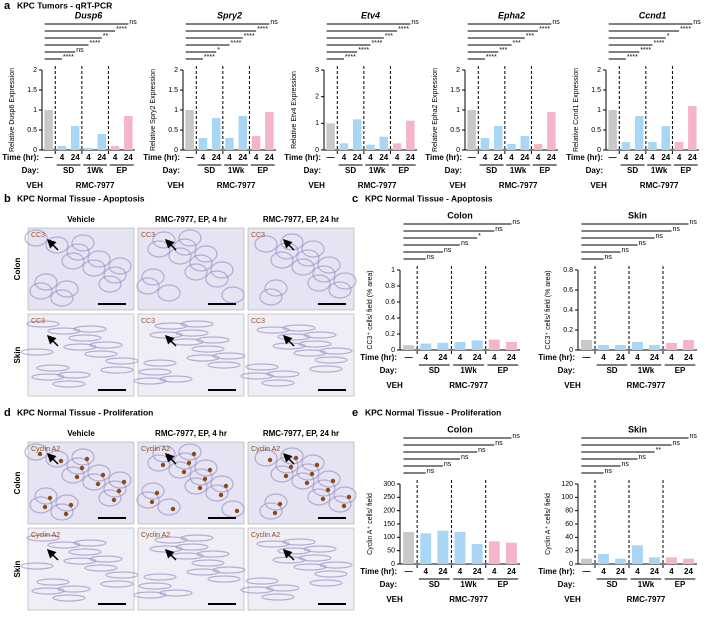 Image resolution: width=707 pixels, height=620 pixels. What do you see at coordinates (568, 310) in the screenshot?
I see `y-tick-label: 0.4` at bounding box center [568, 310].